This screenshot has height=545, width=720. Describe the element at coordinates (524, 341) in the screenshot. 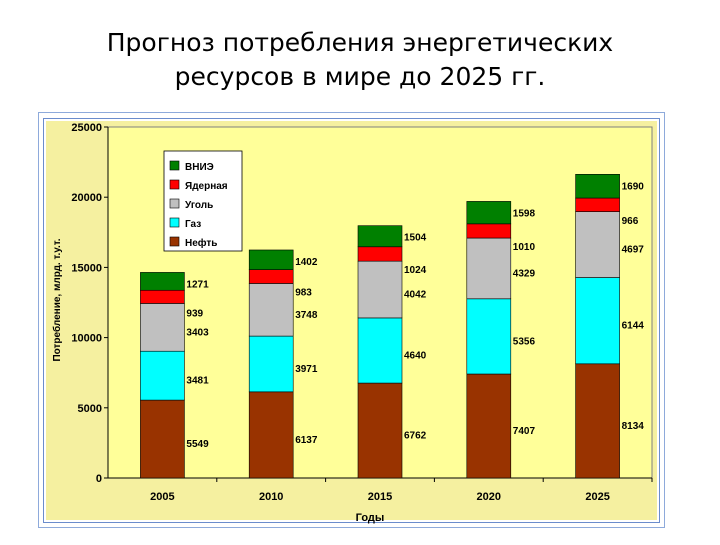

I see `data-label: 5356` at that location.